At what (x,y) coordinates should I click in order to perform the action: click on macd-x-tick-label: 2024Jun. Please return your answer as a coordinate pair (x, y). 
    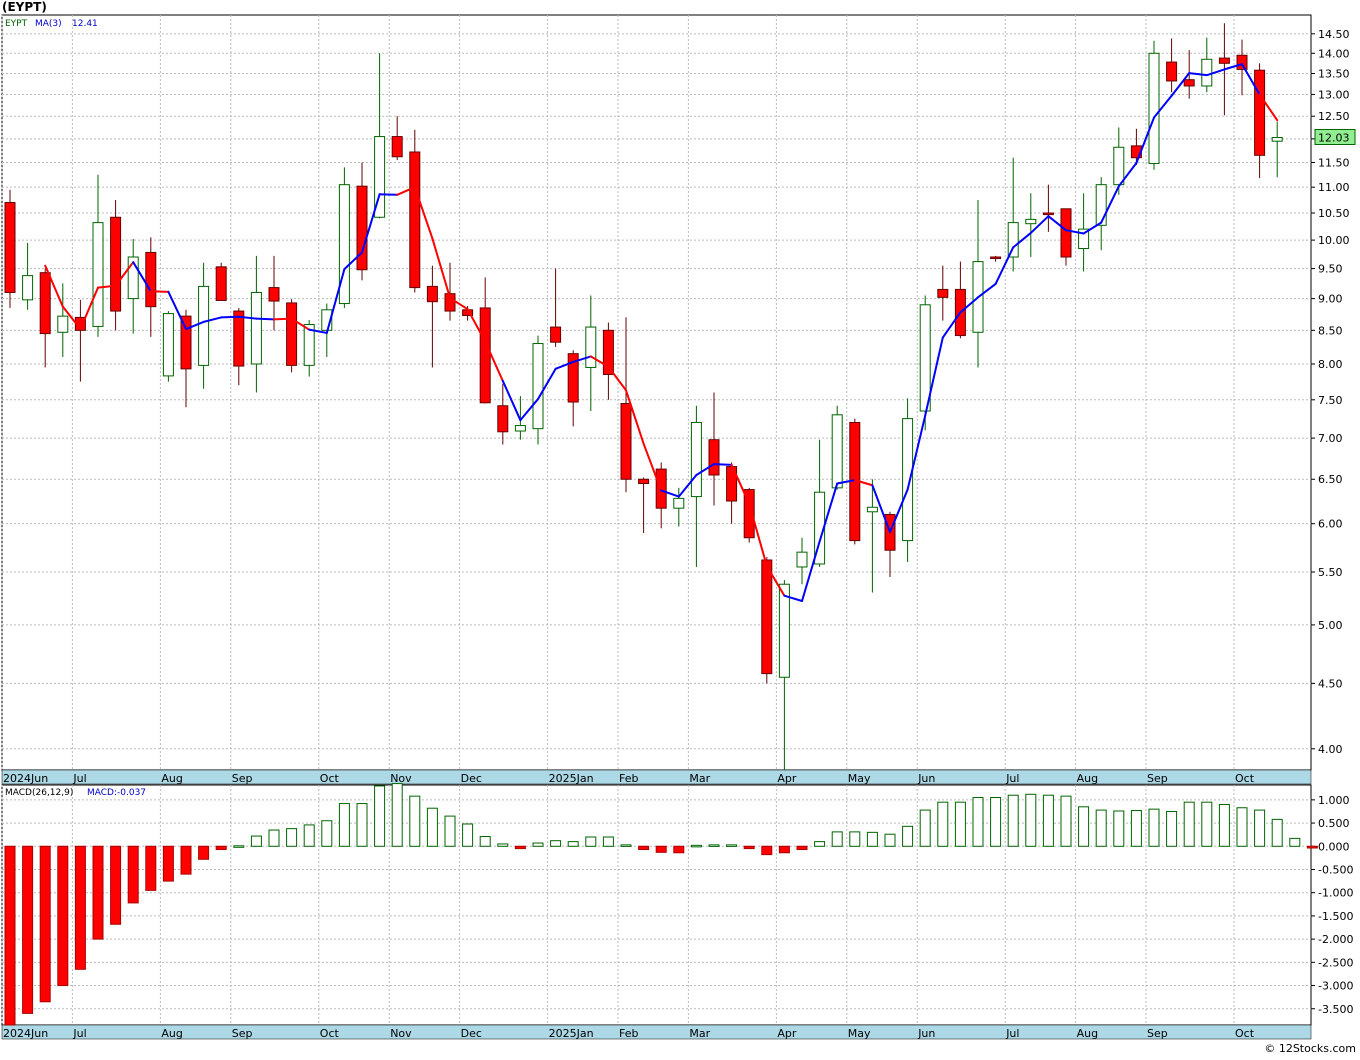
    Looking at the image, I should click on (25, 1033).